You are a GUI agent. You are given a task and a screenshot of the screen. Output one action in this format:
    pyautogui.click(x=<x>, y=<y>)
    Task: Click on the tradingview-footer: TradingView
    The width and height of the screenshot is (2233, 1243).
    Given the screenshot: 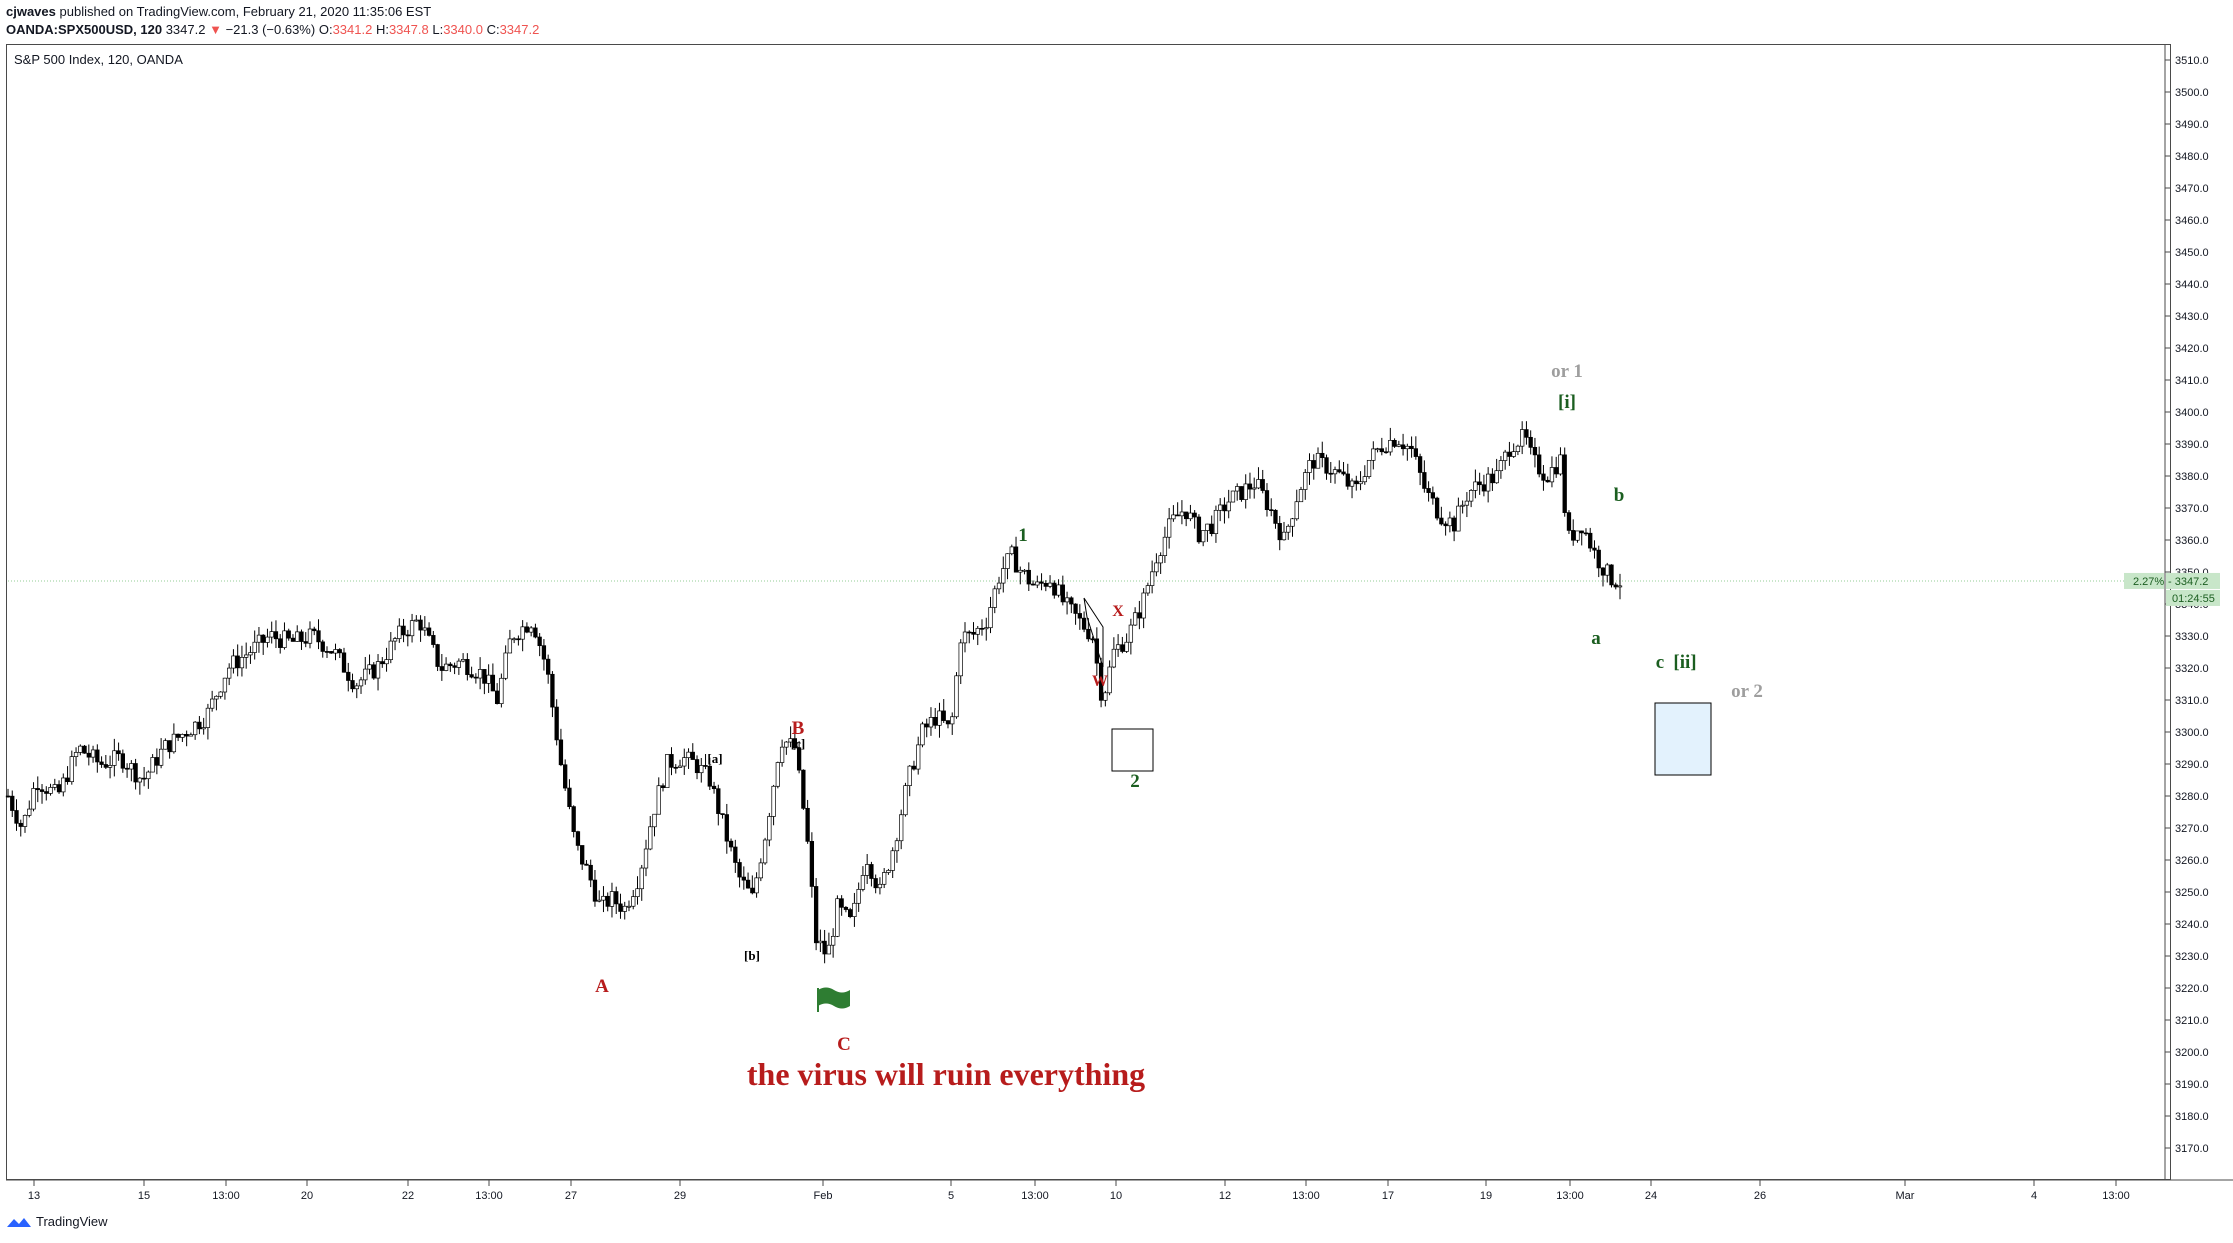 What is the action you would take?
    pyautogui.click(x=57, y=1221)
    